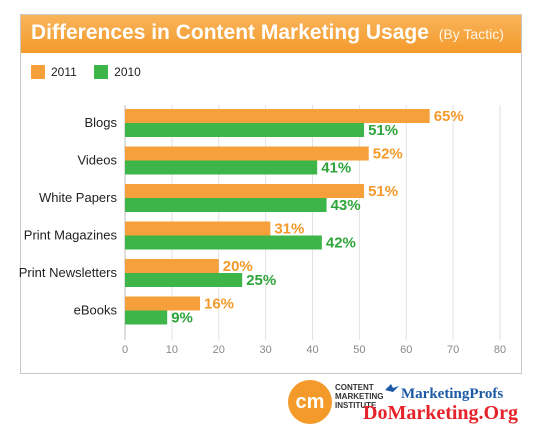 Image resolution: width=539 pixels, height=433 pixels. What do you see at coordinates (238, 266) in the screenshot?
I see `data-label-2011: 20%` at bounding box center [238, 266].